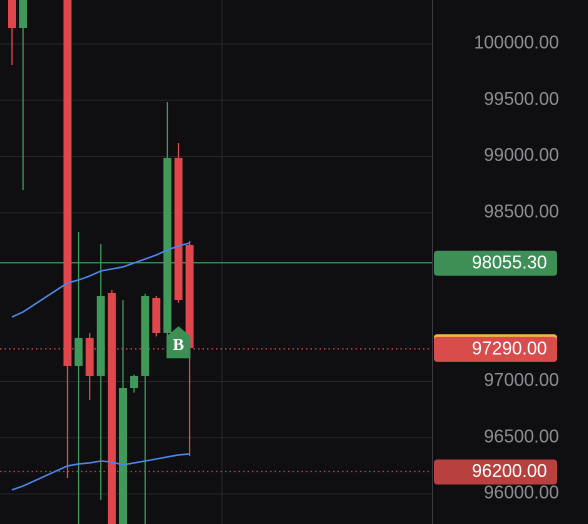 Image resolution: width=588 pixels, height=524 pixels. What do you see at coordinates (521, 380) in the screenshot?
I see `y-tick-label: 97000.00` at bounding box center [521, 380].